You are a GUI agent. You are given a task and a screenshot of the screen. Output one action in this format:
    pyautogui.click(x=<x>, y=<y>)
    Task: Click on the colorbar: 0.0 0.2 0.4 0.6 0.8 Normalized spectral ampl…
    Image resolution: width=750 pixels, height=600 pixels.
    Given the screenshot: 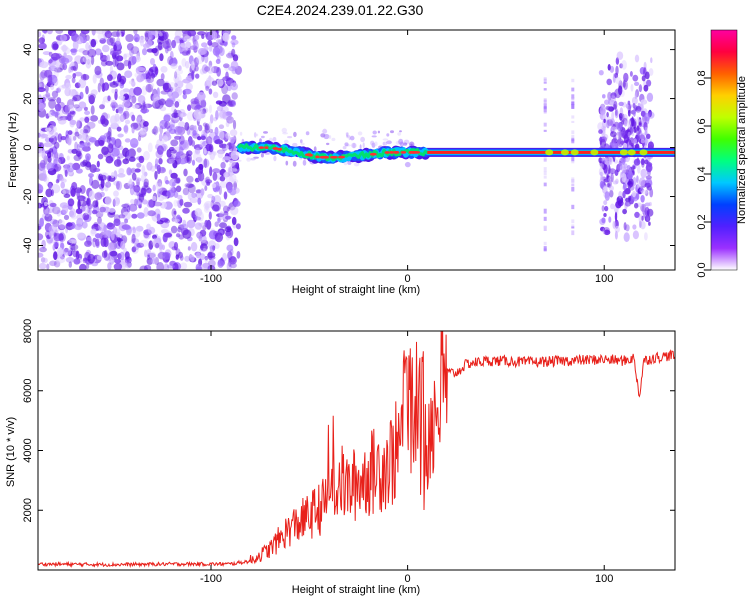 What is the action you would take?
    pyautogui.click(x=722, y=153)
    